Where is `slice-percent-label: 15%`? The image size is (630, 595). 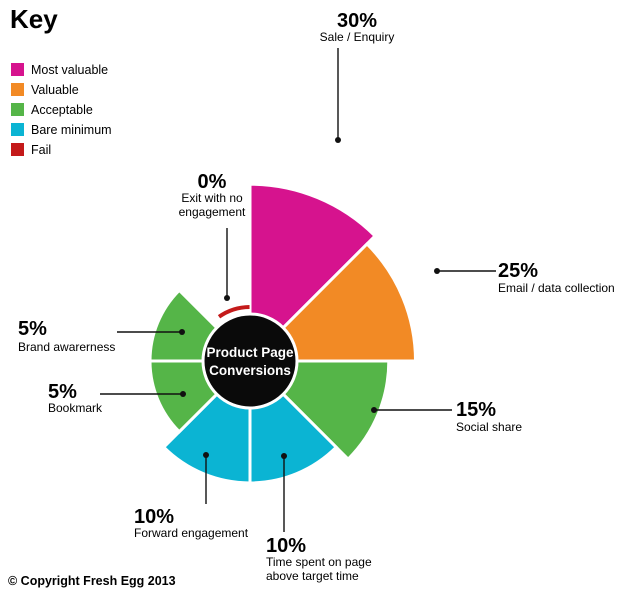 slice-percent-label: 15% is located at coordinates (476, 410).